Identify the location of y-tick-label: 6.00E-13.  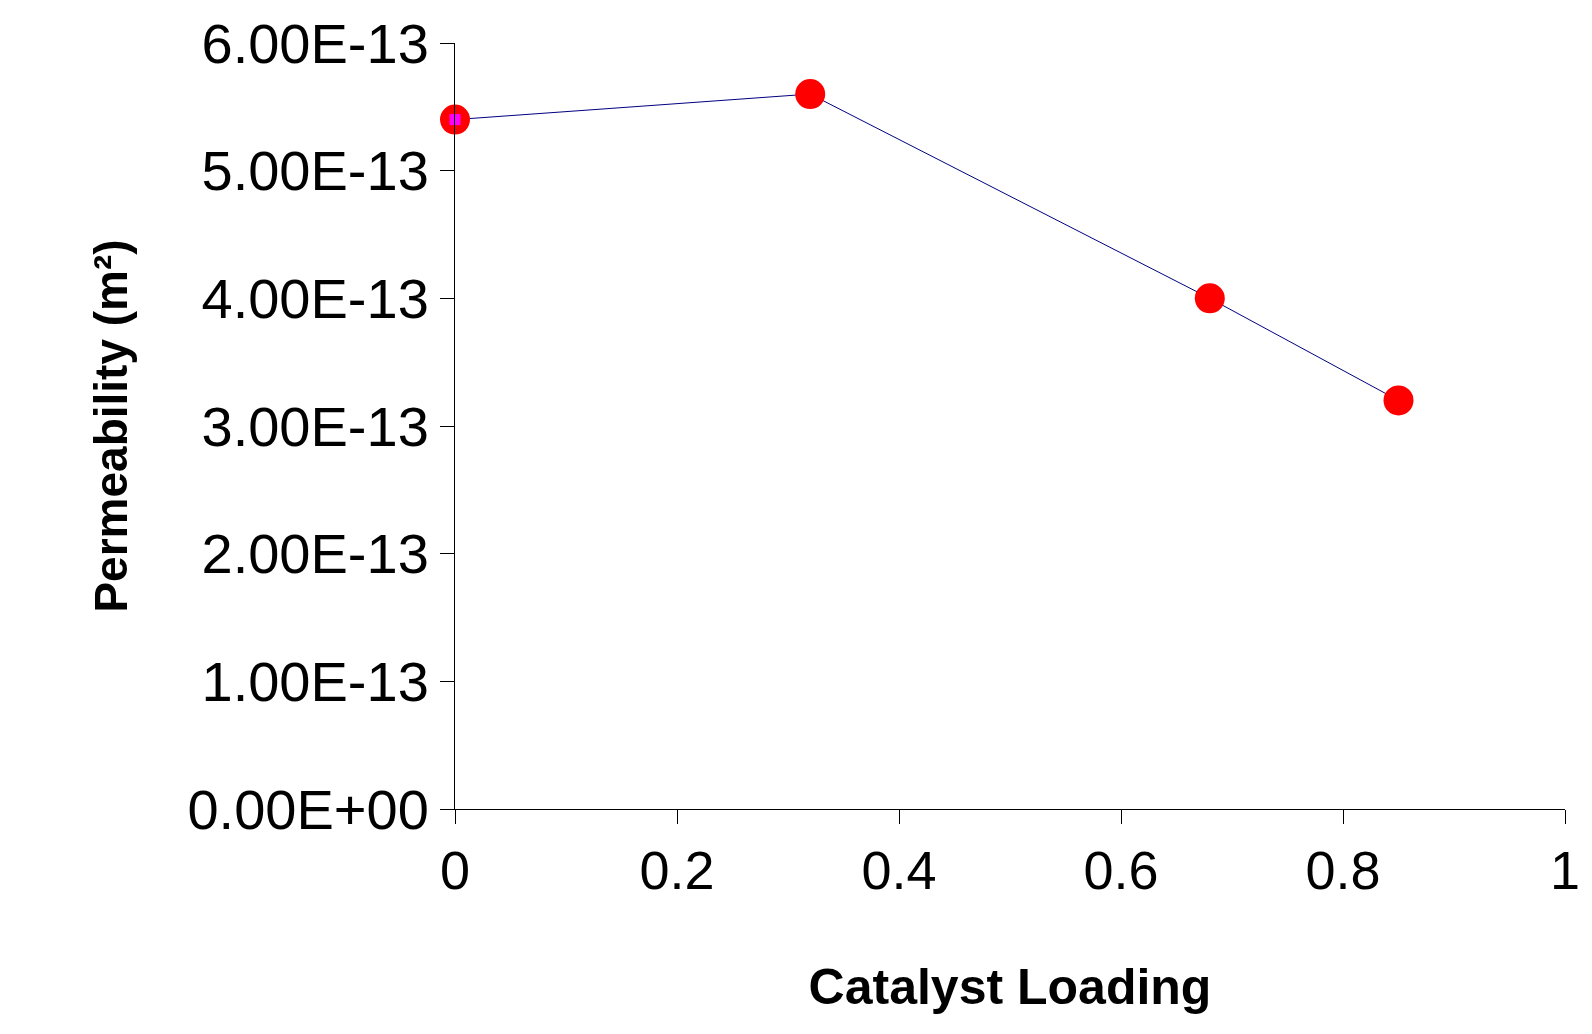
(315, 43).